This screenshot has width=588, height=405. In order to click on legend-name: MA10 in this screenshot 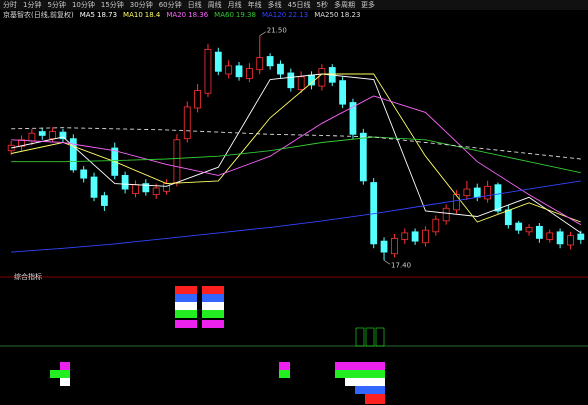, I will do `click(133, 15)`.